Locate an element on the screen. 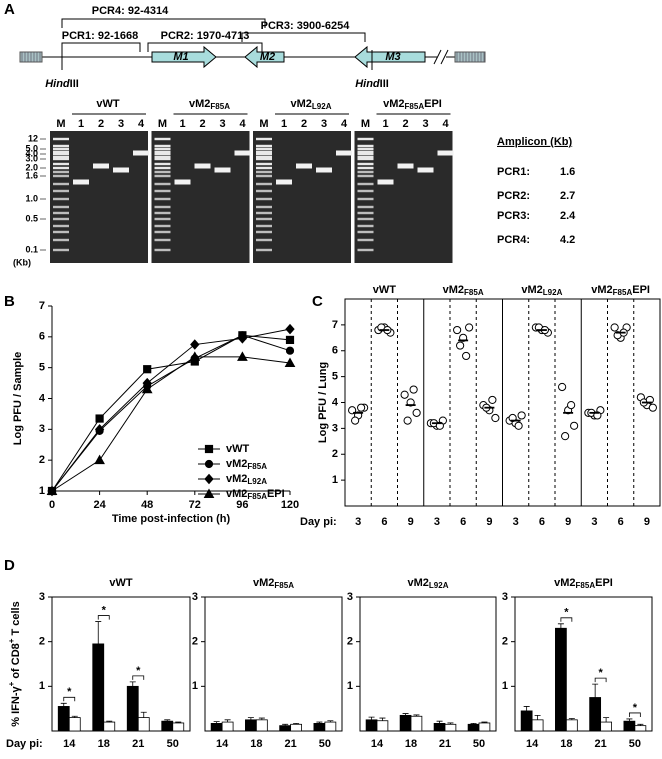  text-part: F85A is located at coordinates (586, 585).